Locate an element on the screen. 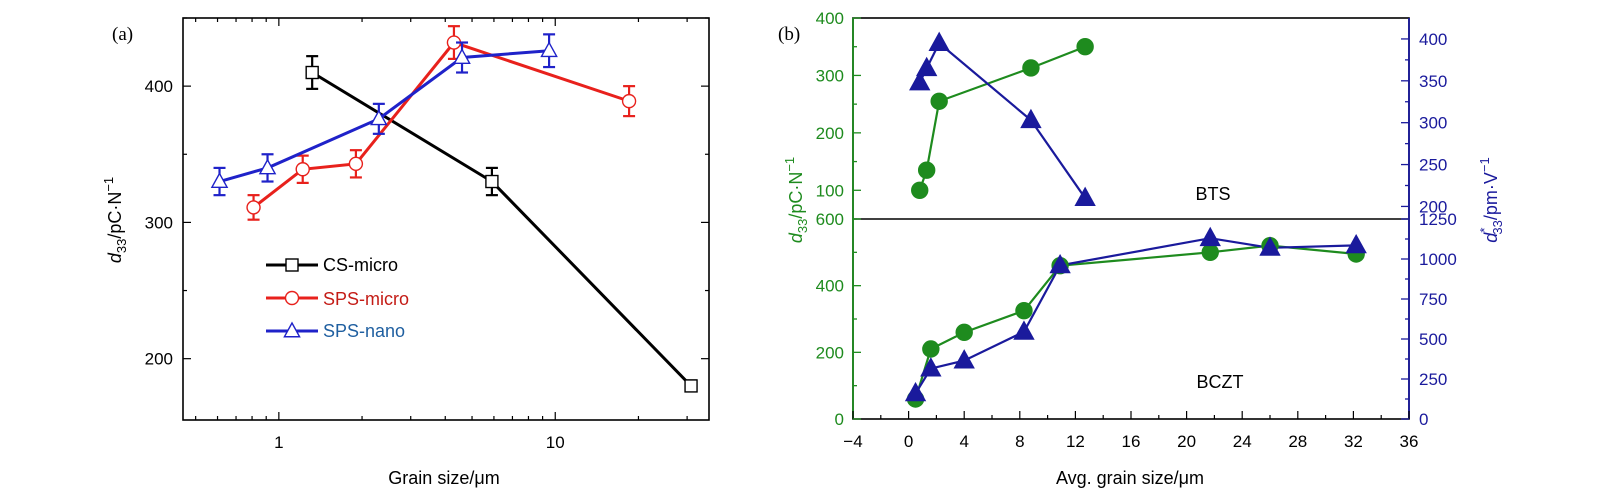 The image size is (1600, 503). x-tick-label: 24 is located at coordinates (1242, 441).